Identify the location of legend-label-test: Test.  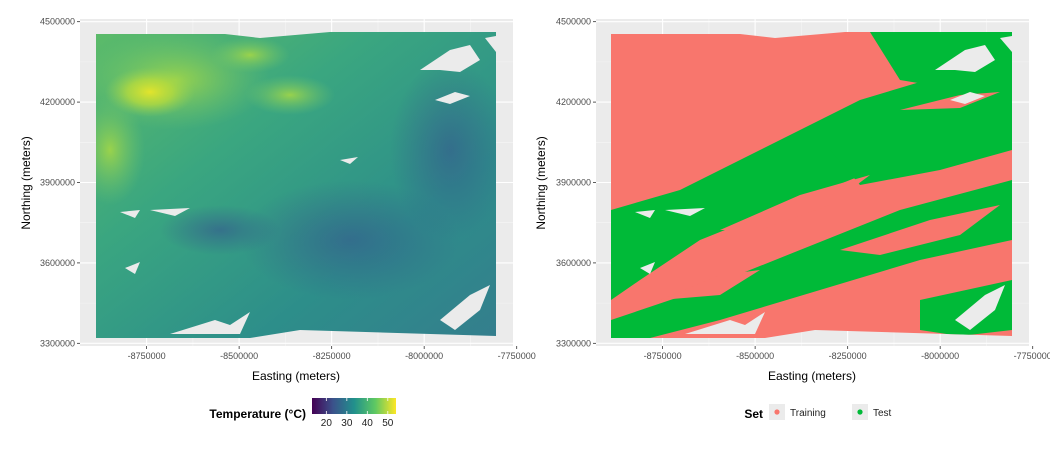
(882, 413).